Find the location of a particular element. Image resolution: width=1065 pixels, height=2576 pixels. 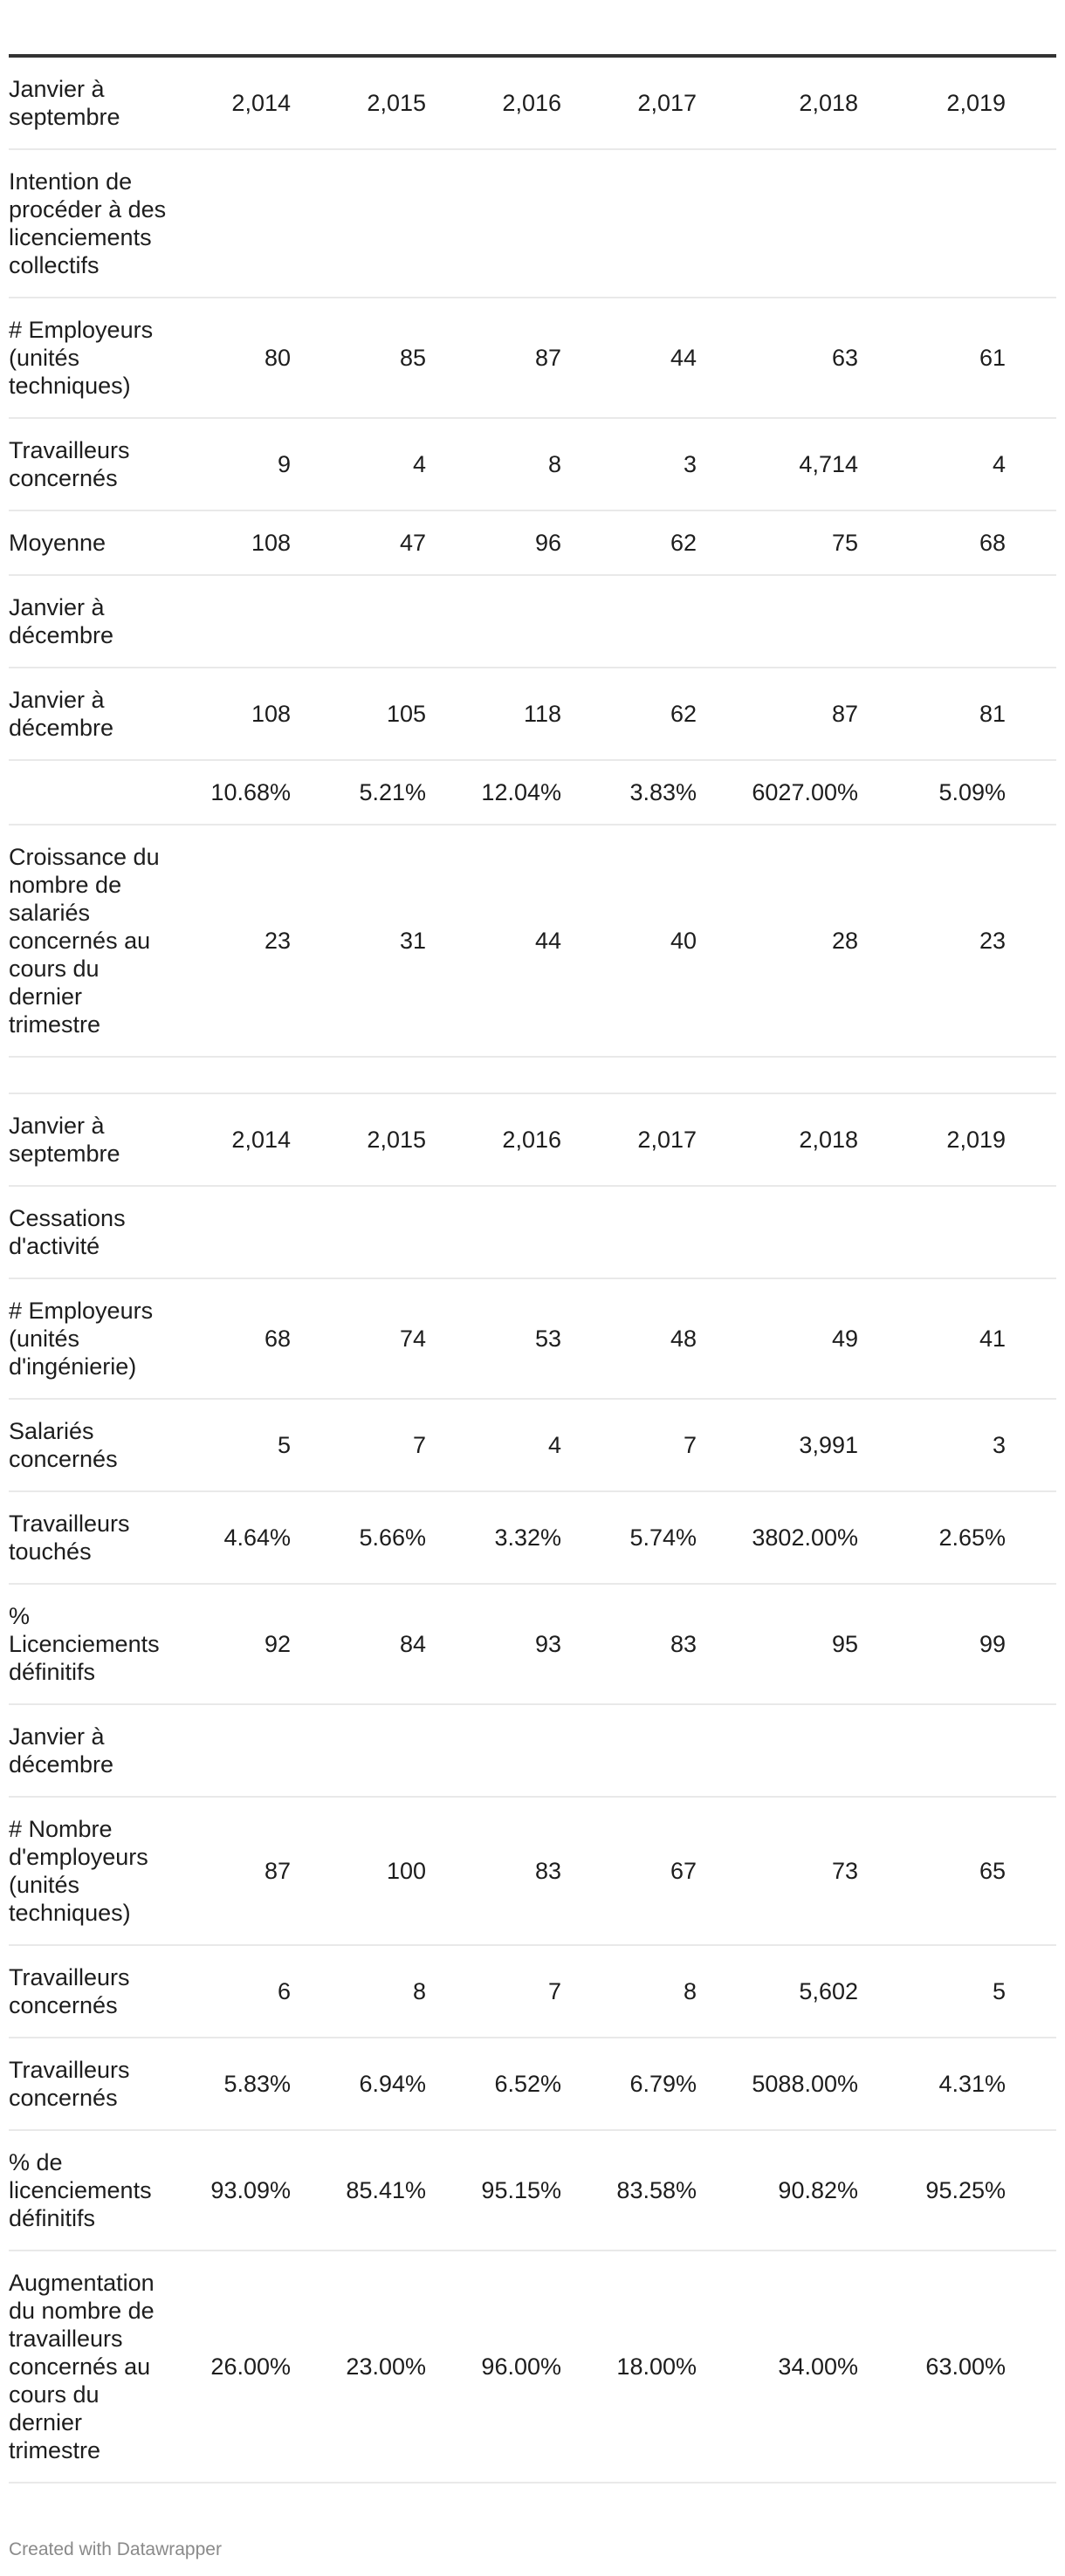

value-cell: 23.00% is located at coordinates (378, 2368).